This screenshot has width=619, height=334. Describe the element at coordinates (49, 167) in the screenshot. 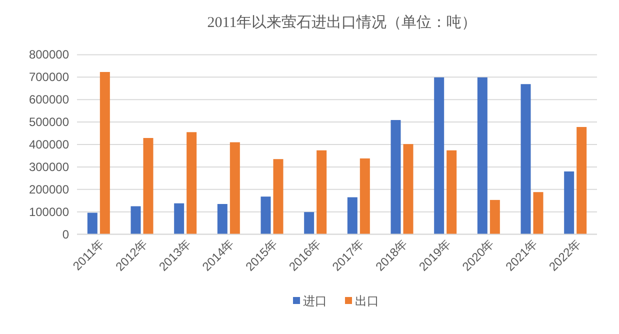

I see `y-tick-label: 300000` at that location.